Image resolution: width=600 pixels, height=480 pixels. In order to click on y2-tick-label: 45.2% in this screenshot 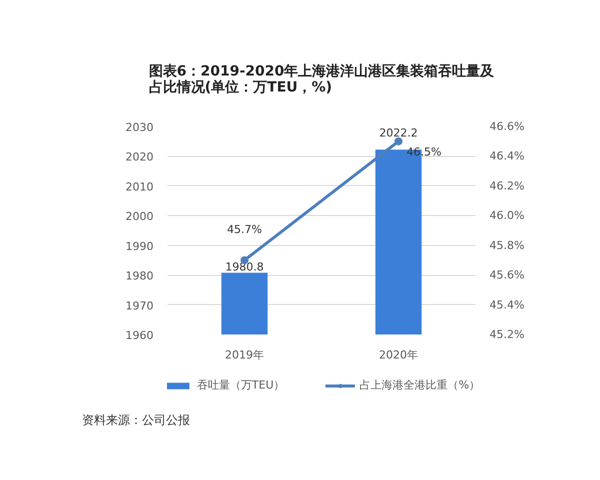, I will do `click(507, 334)`.